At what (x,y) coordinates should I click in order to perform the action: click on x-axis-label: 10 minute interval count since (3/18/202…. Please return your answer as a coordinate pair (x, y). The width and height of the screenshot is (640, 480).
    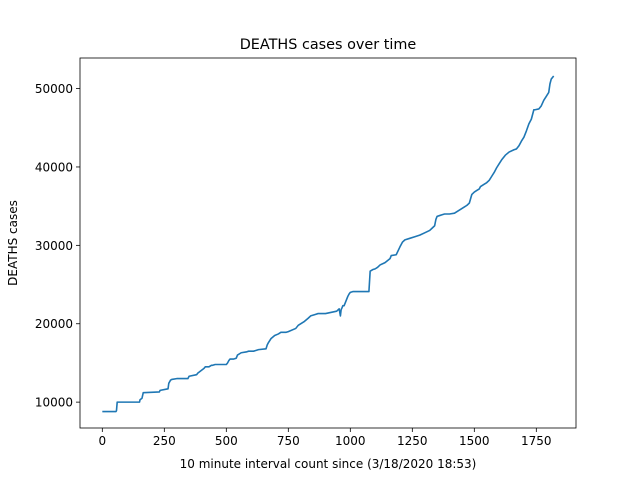
    Looking at the image, I should click on (328, 464).